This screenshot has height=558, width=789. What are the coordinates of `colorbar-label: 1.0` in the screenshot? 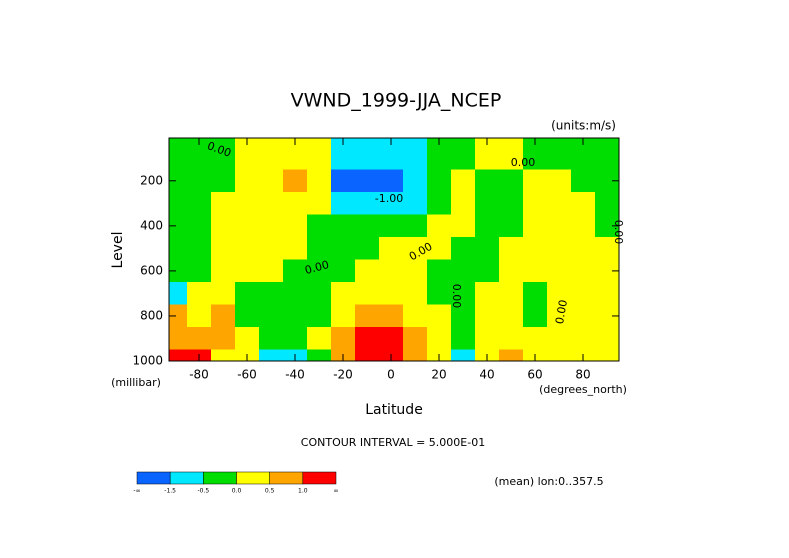 It's located at (303, 491).